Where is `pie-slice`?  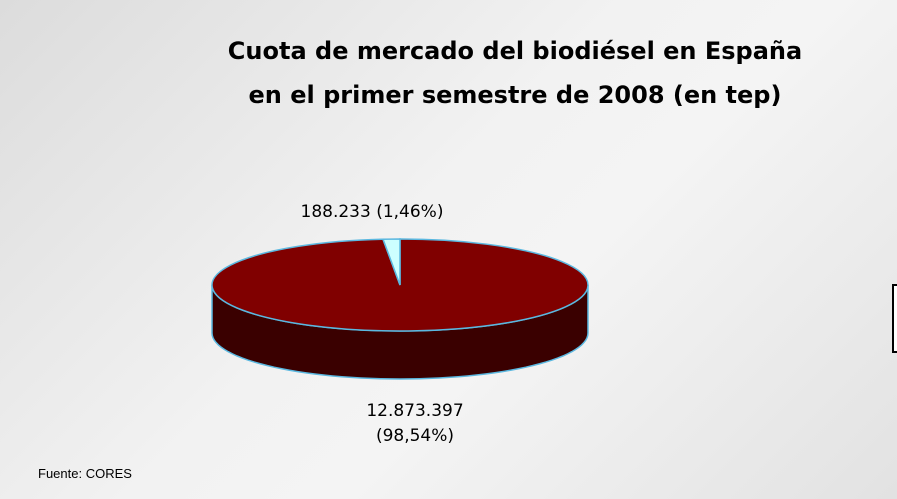 pie-slice is located at coordinates (391, 262).